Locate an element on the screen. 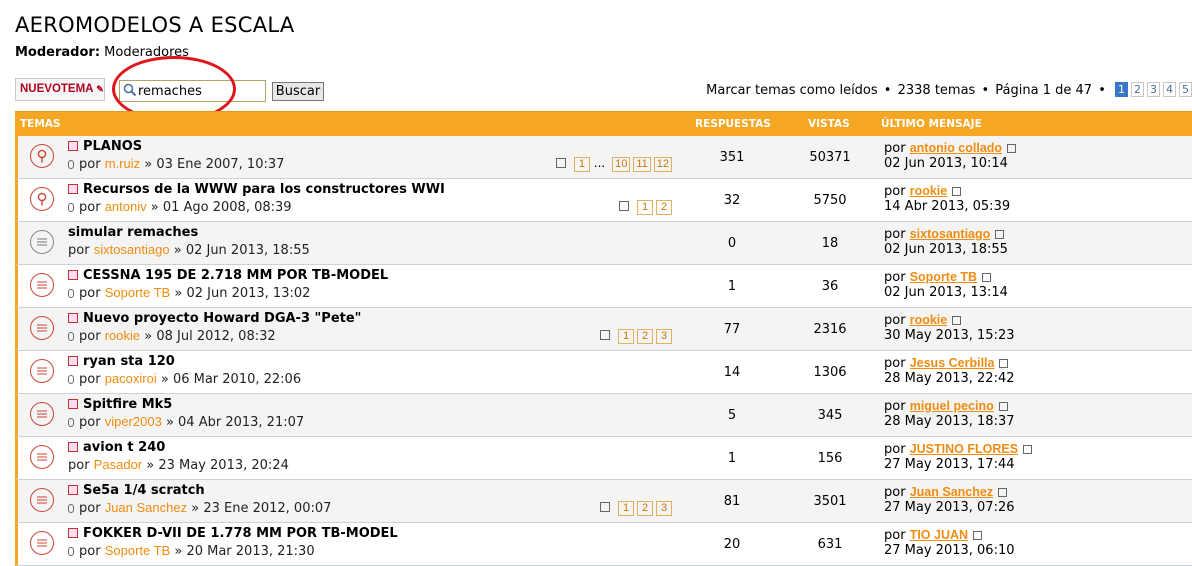 The width and height of the screenshot is (1192, 566). last-post-author: Jesus Cerbilla is located at coordinates (952, 363).